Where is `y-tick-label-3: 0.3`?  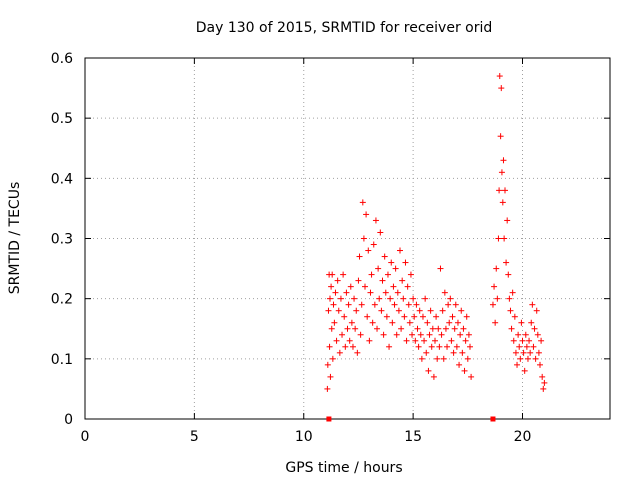 y-tick-label-3: 0.3 is located at coordinates (62, 240).